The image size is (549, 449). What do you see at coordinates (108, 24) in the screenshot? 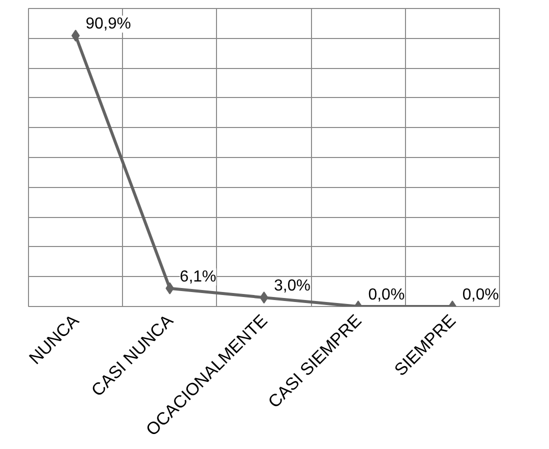
I see `data-label: 90,9%` at bounding box center [108, 24].